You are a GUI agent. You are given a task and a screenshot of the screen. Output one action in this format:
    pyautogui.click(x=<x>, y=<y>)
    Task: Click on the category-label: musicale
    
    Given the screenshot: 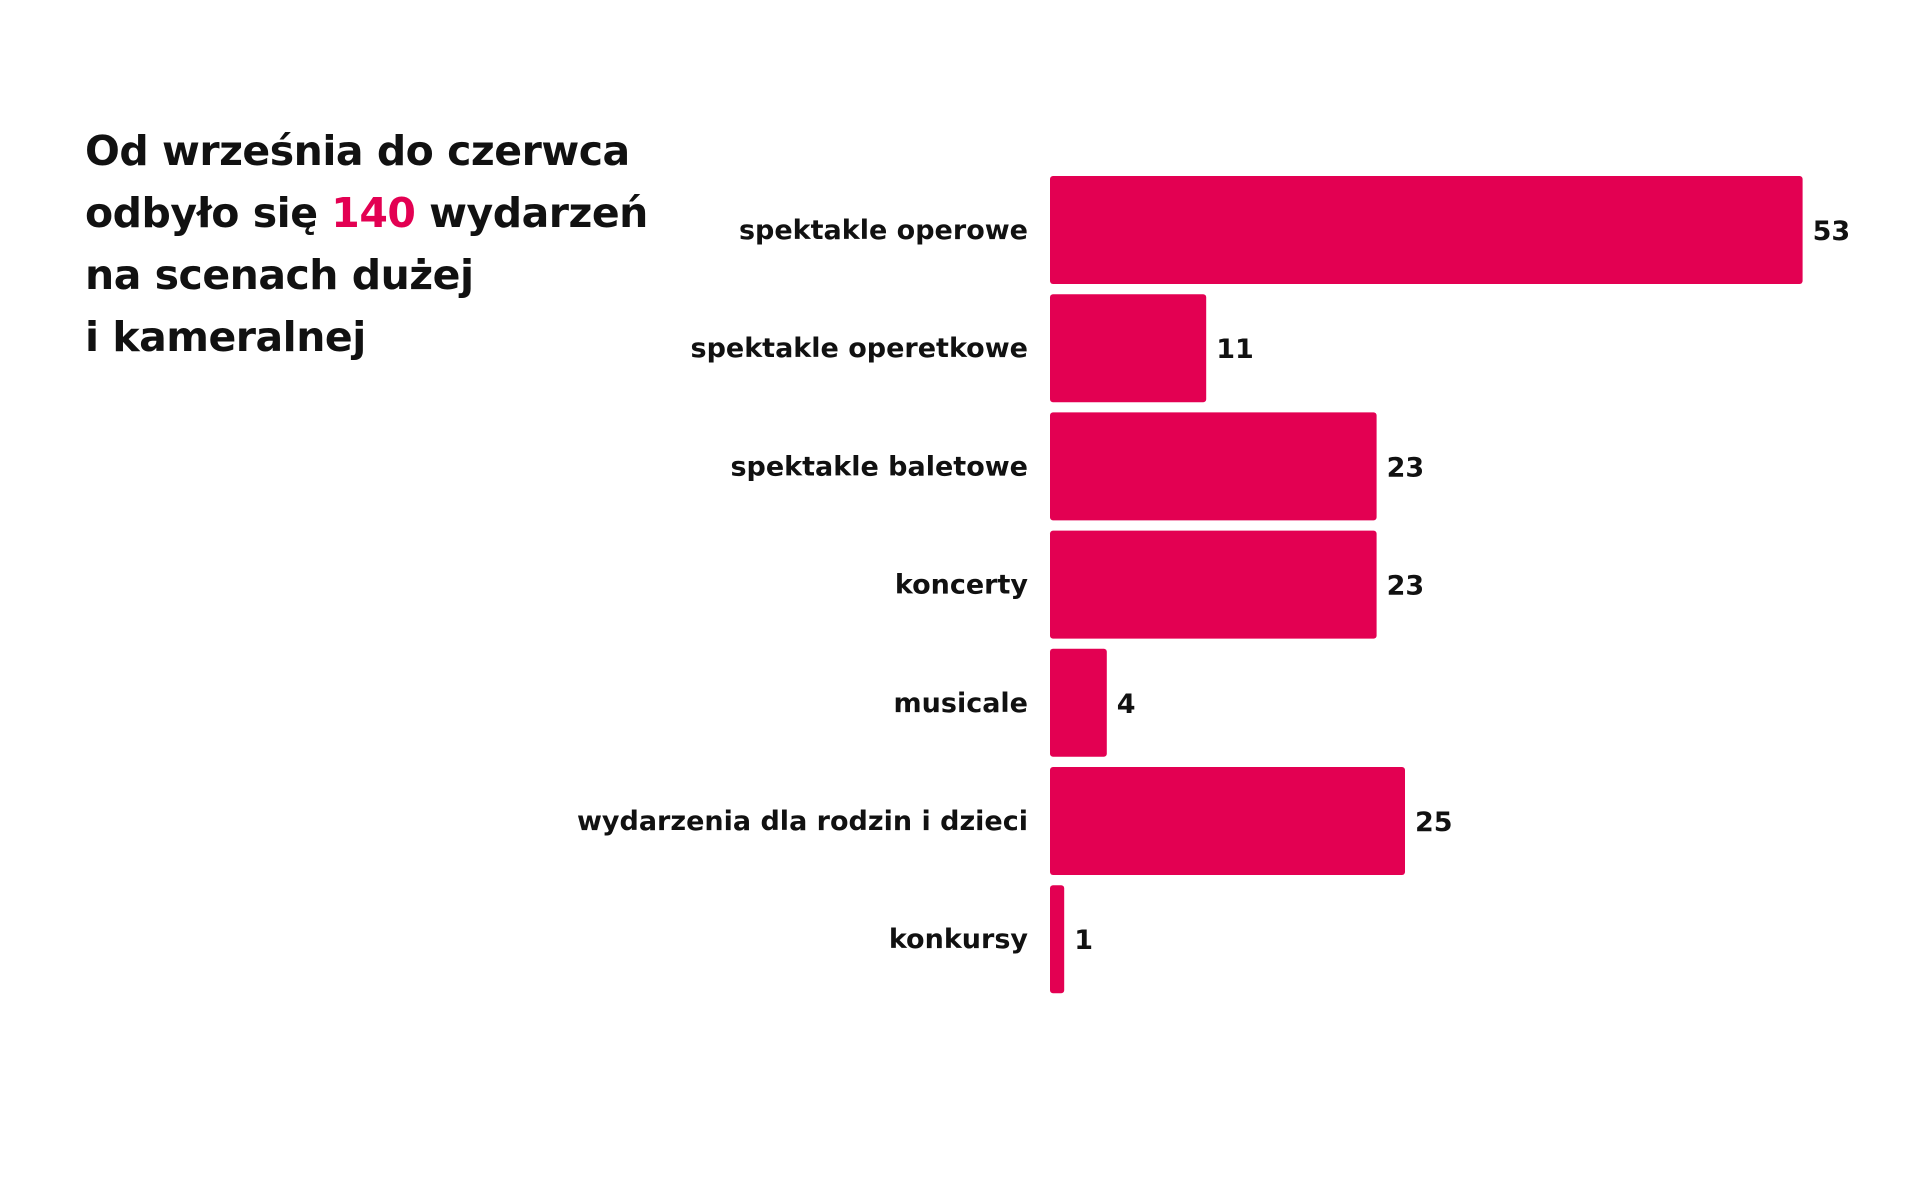 What is the action you would take?
    pyautogui.click(x=961, y=703)
    